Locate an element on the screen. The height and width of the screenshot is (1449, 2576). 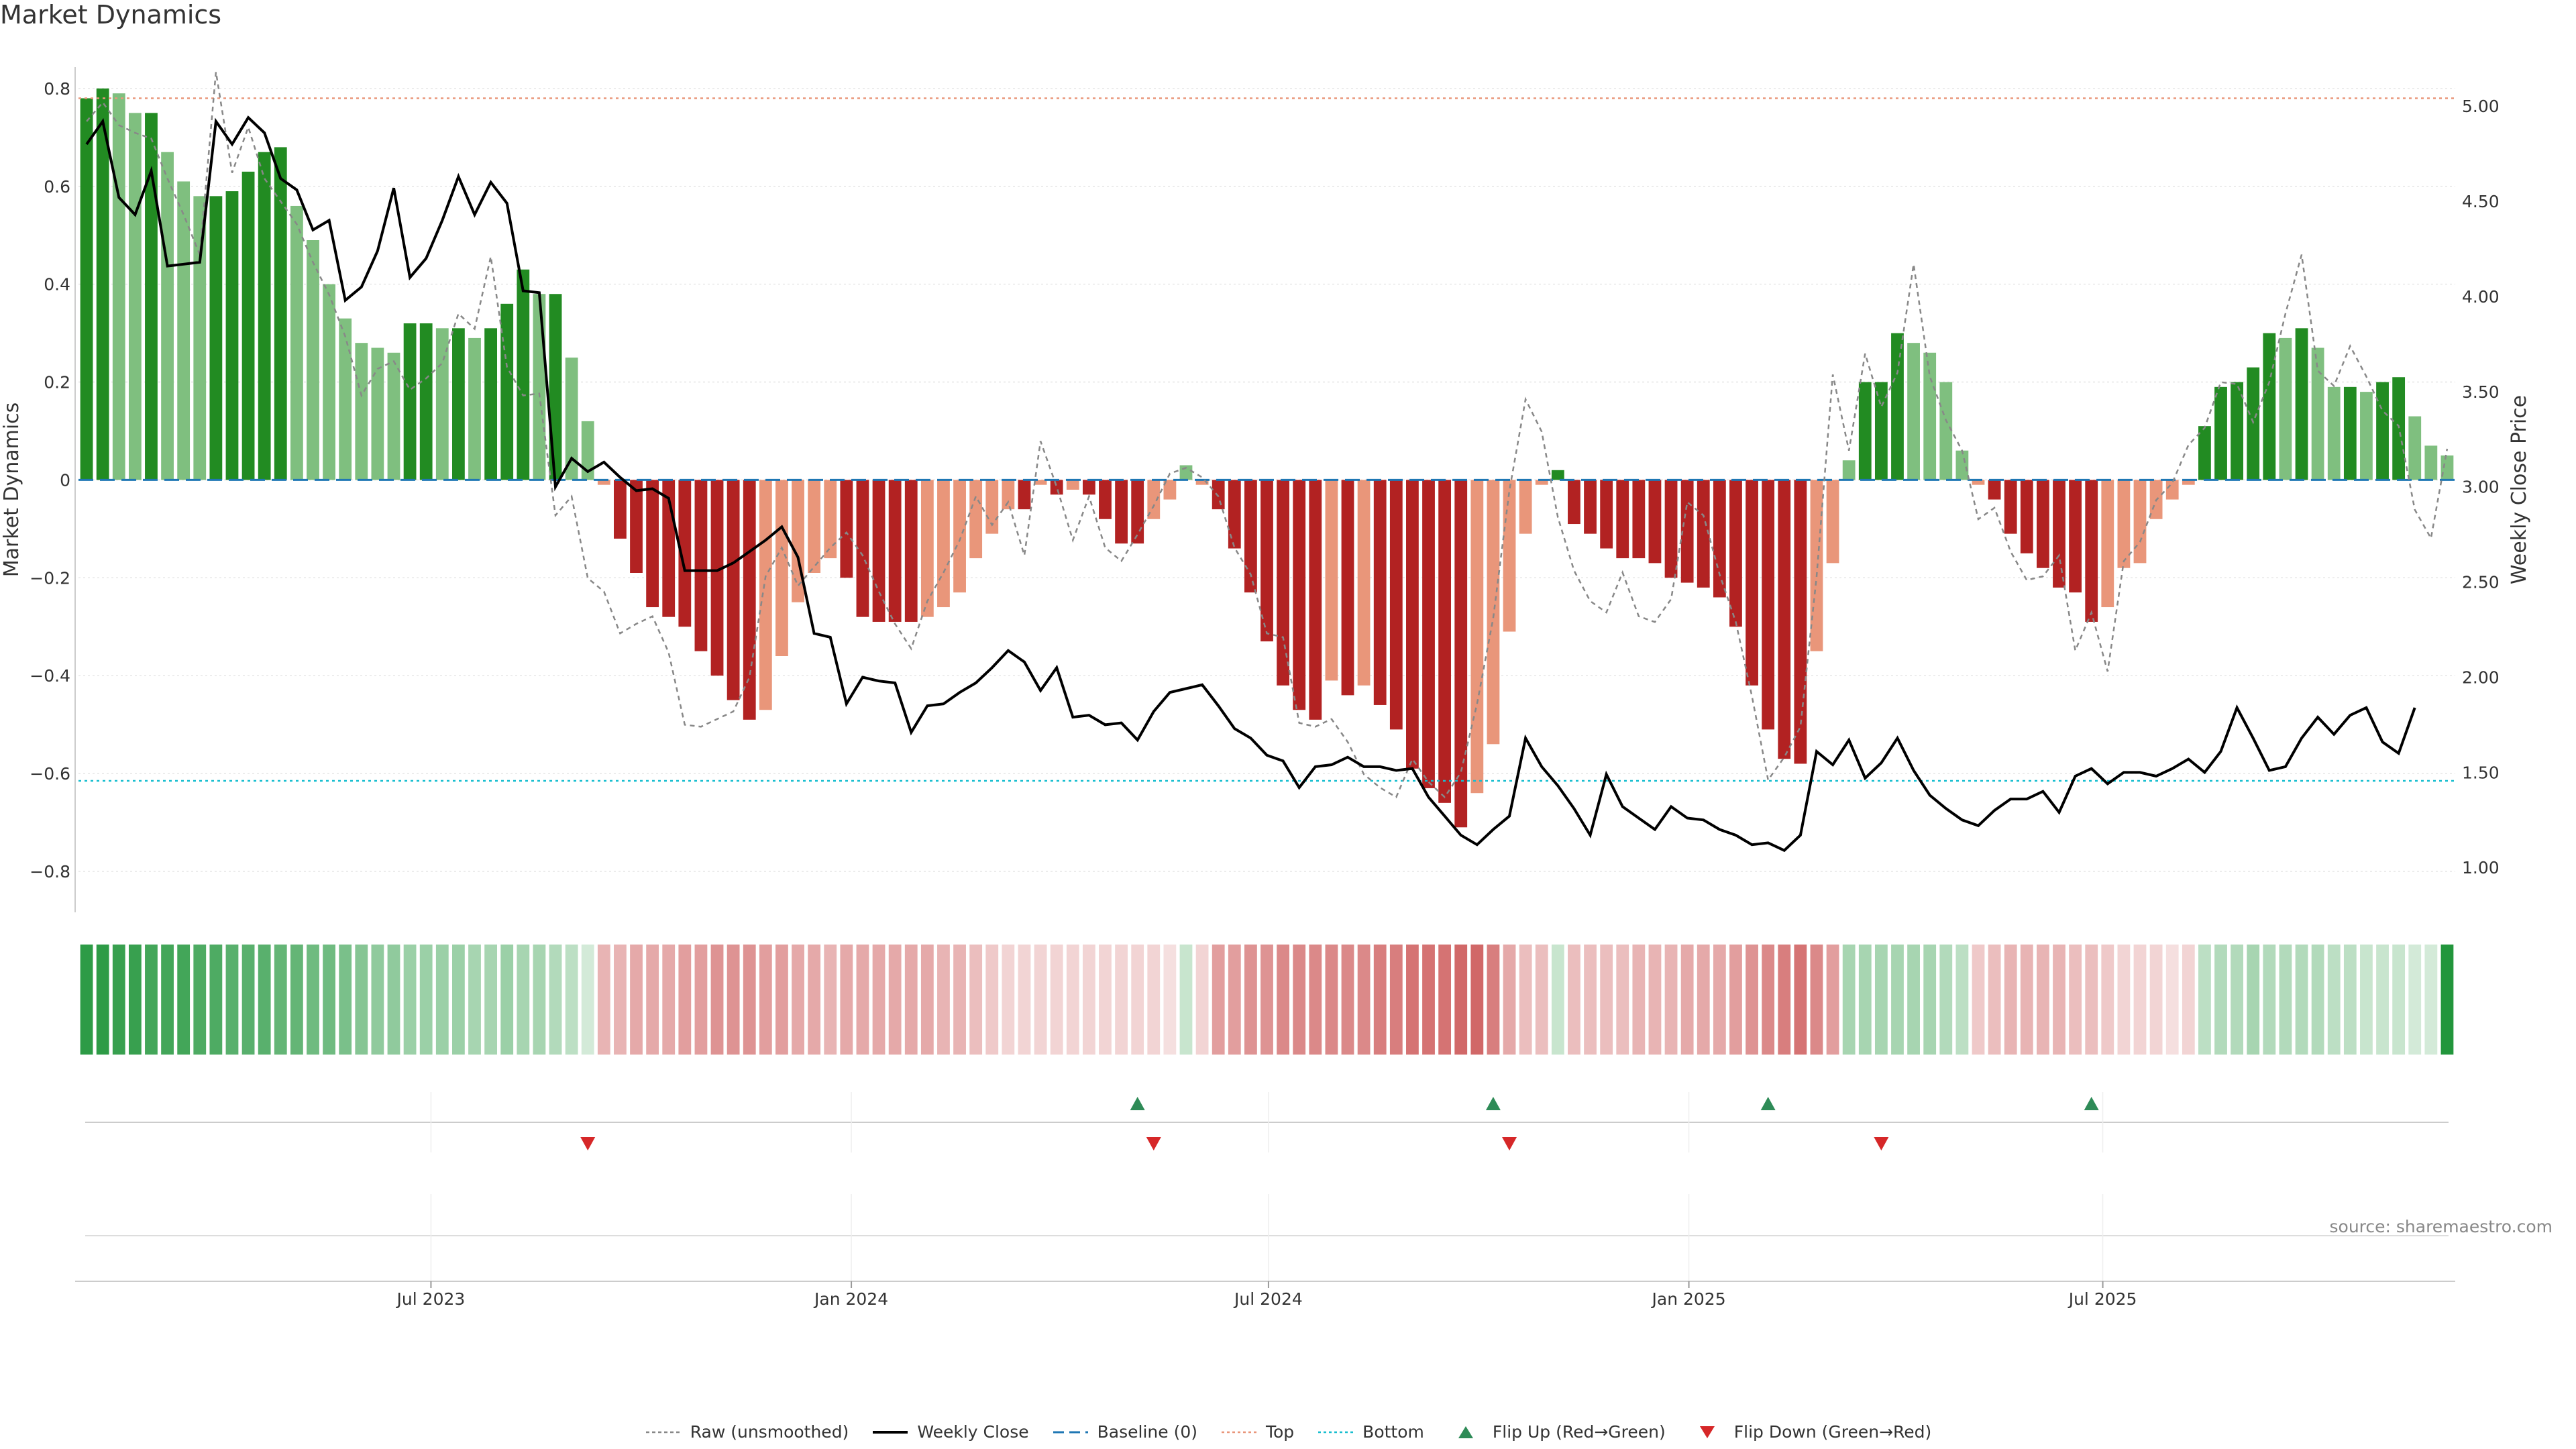
y2-tick-label: 5.00 is located at coordinates (2481, 106).